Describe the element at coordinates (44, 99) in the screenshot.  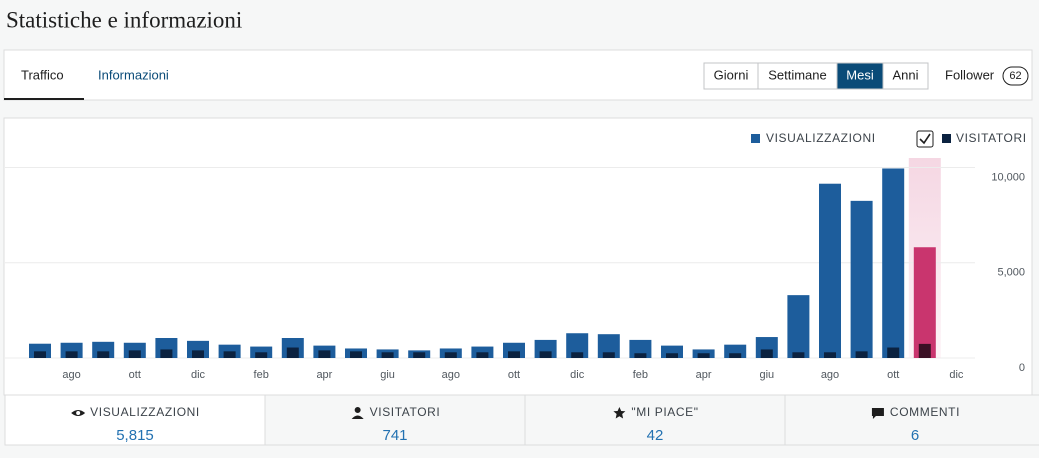
I see `tab-underline` at that location.